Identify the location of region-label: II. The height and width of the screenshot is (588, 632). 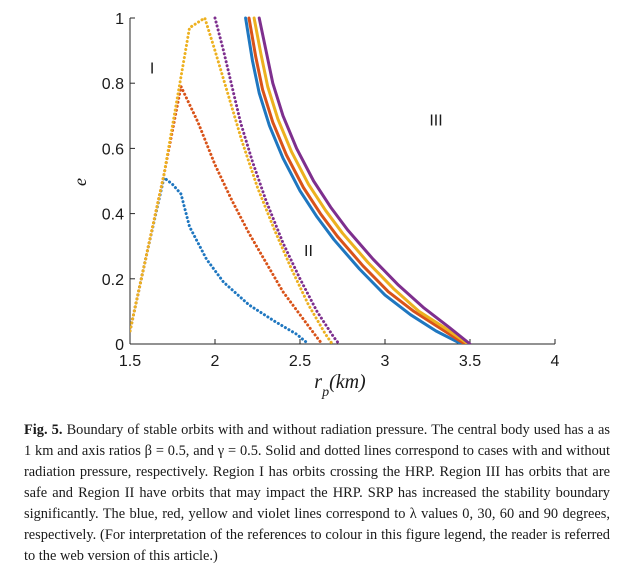
(308, 251).